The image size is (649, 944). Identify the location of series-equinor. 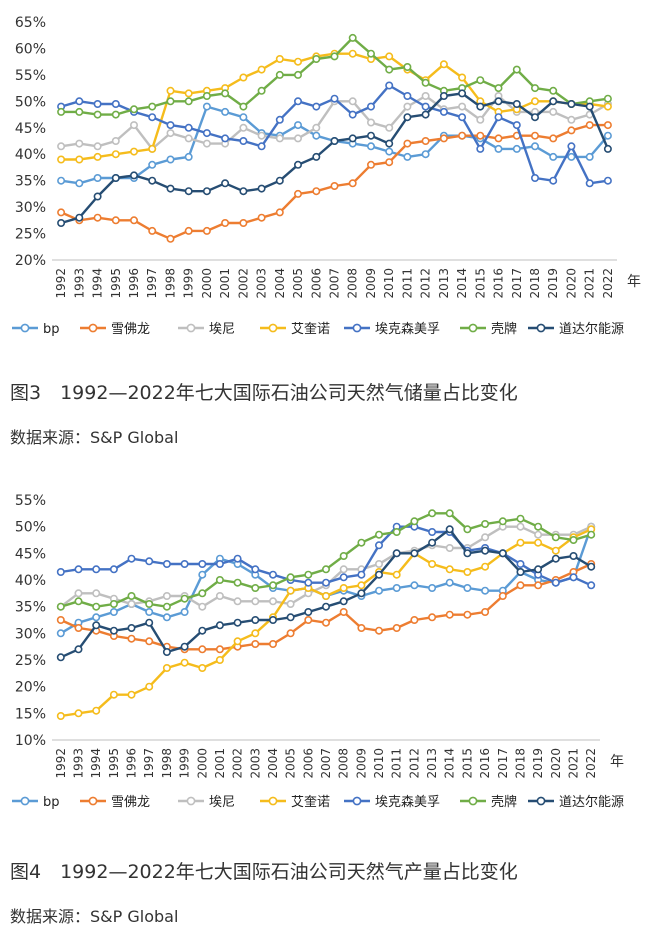
(334, 106).